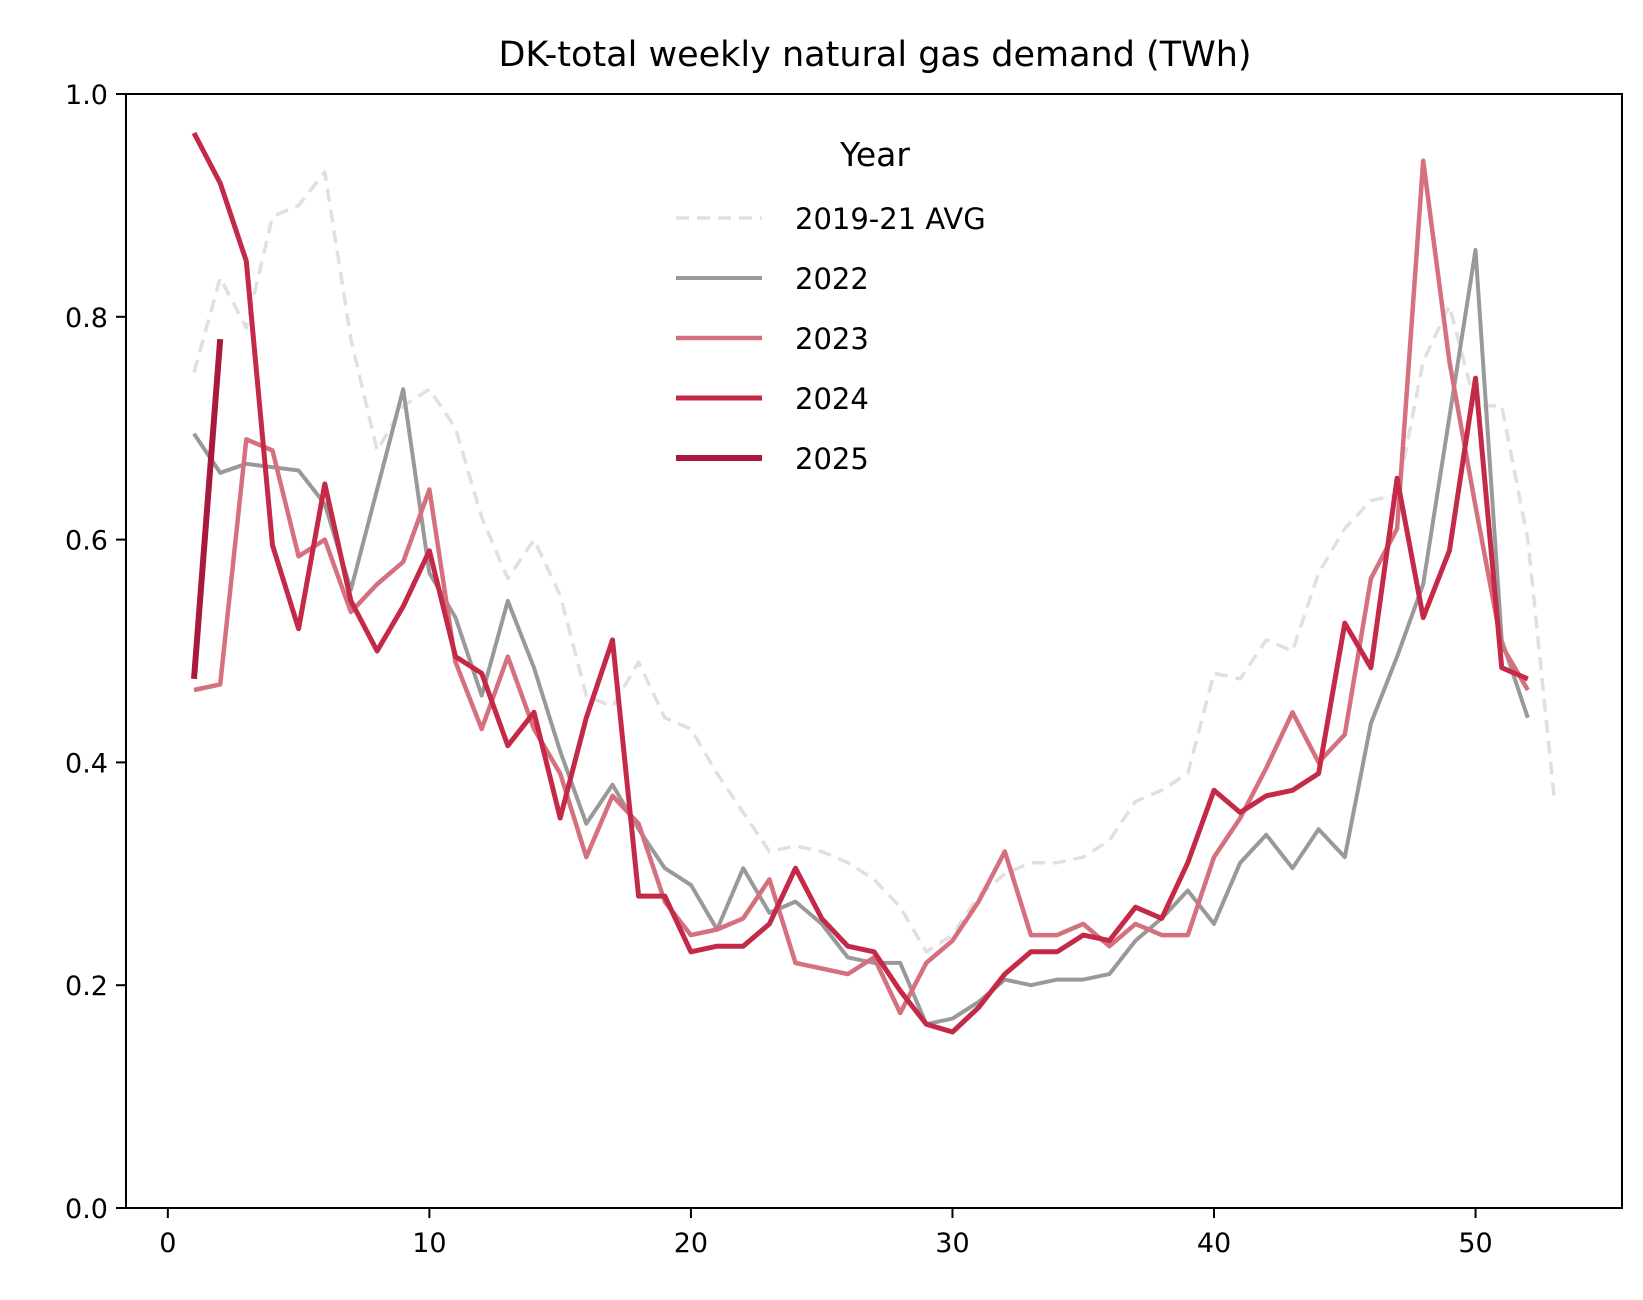 Image resolution: width=1643 pixels, height=1300 pixels. Describe the element at coordinates (831, 305) in the screenshot. I see `legend: Year 2019-21 AVG 2022 2023 2024 2025` at that location.